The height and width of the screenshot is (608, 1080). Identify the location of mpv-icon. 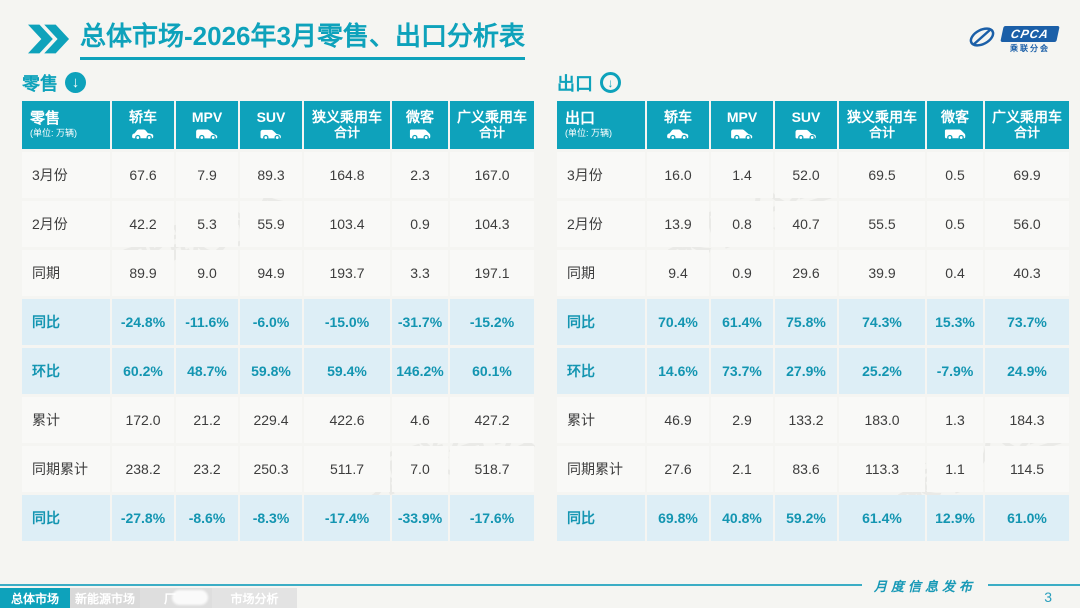
(207, 133).